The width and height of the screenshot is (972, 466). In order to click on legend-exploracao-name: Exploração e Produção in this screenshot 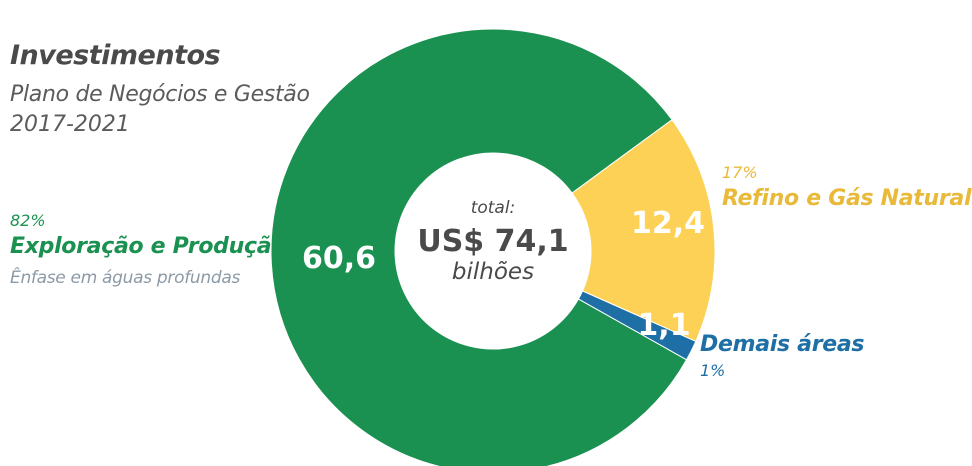, I will do `click(148, 246)`.